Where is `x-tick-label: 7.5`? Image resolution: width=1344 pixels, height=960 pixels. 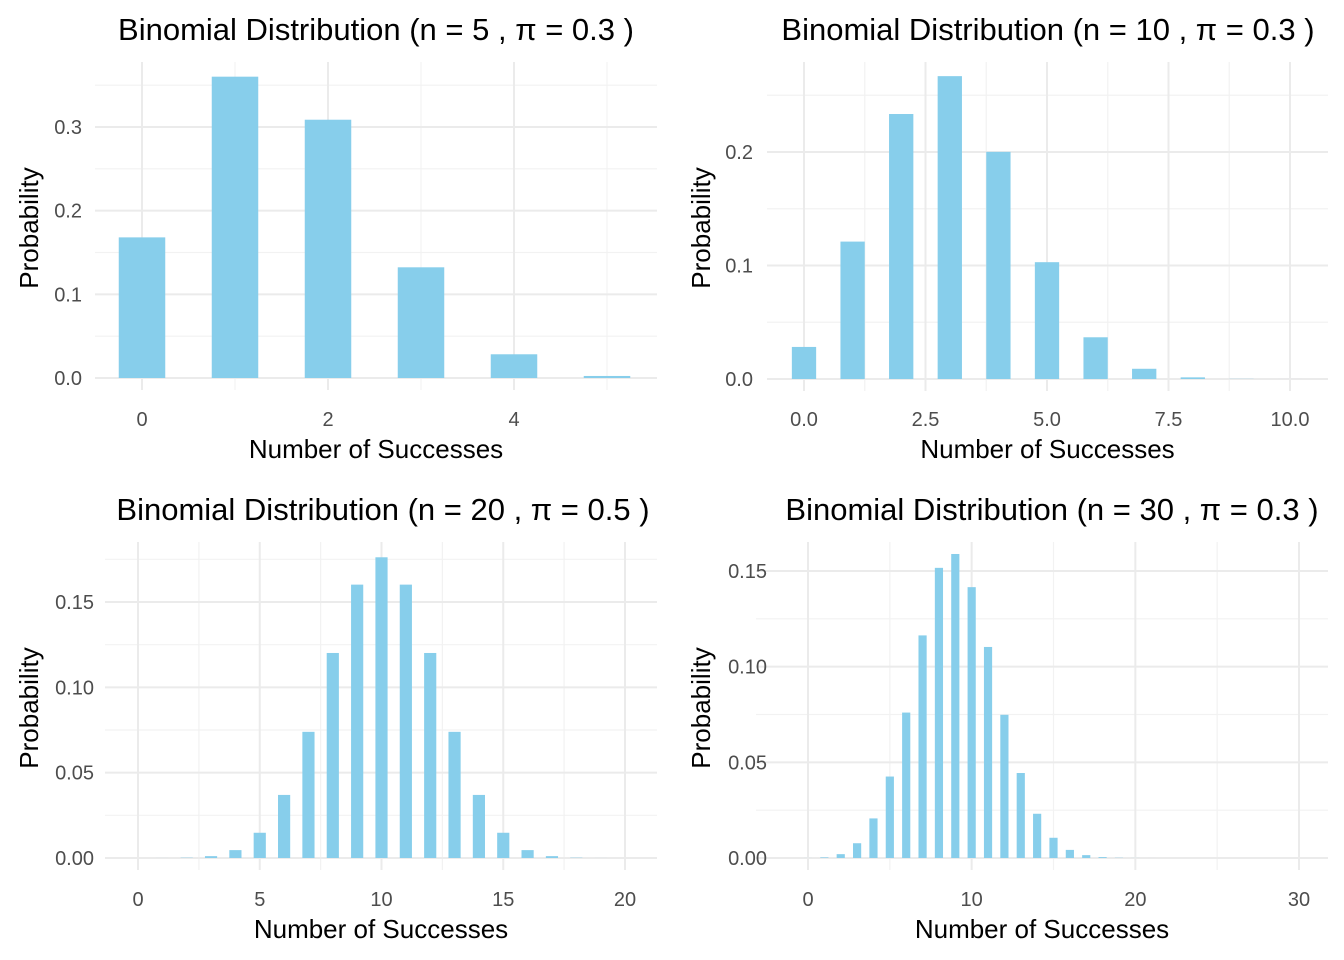 x-tick-label: 7.5 is located at coordinates (1169, 420).